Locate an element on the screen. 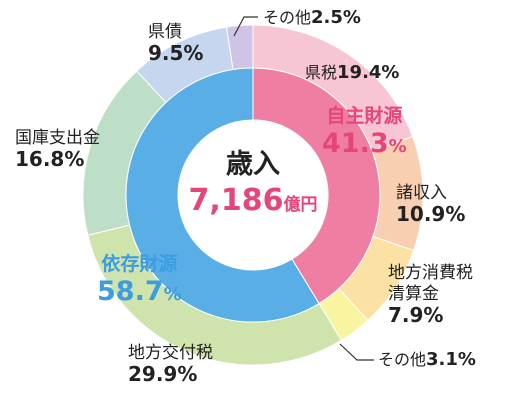 The height and width of the screenshot is (400, 521). slice-label-2: 地方消費税 清算金 7.9% is located at coordinates (430, 295).